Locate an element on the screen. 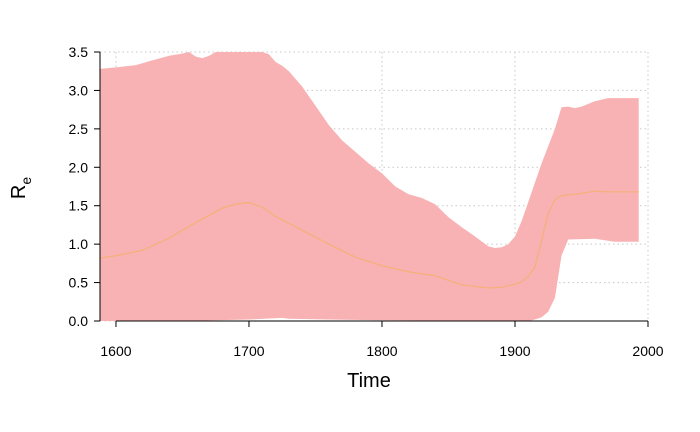  y-tick-label-2.5: 2.5 is located at coordinates (79, 129).